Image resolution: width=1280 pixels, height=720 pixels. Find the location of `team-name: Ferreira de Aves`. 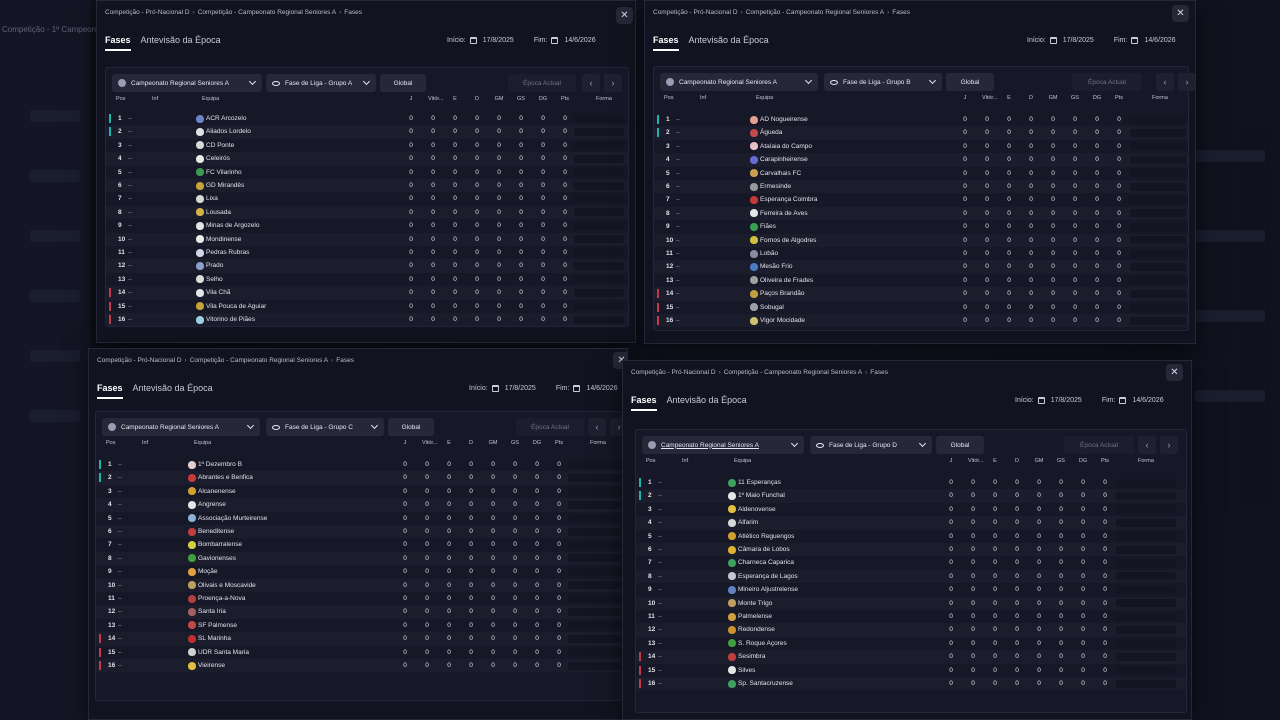

team-name: Ferreira de Aves is located at coordinates (784, 213).